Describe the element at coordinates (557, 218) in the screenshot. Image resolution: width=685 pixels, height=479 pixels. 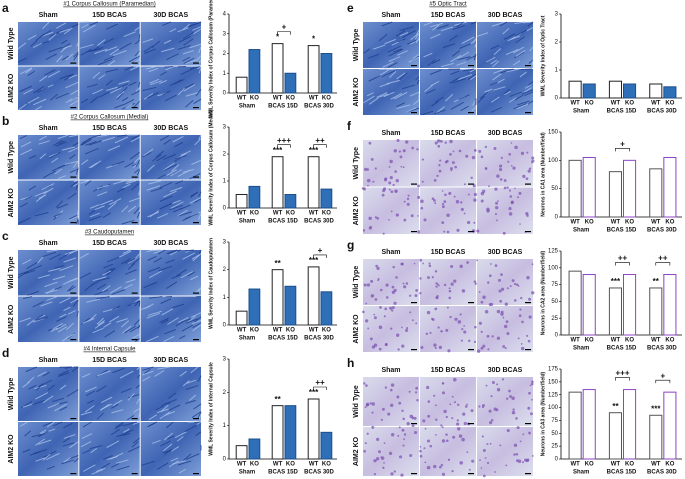
I see `y-tick-label: 0` at that location.